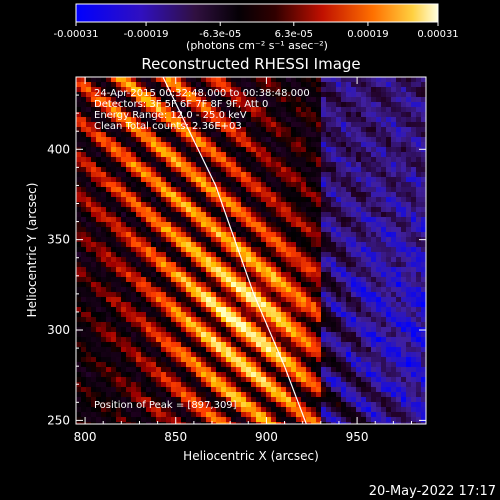 This screenshot has height=500, width=500. What do you see at coordinates (257, 45) in the screenshot?
I see `colorbar-unit-label: (photons cm⁻² s⁻¹ asec⁻²)` at bounding box center [257, 45].